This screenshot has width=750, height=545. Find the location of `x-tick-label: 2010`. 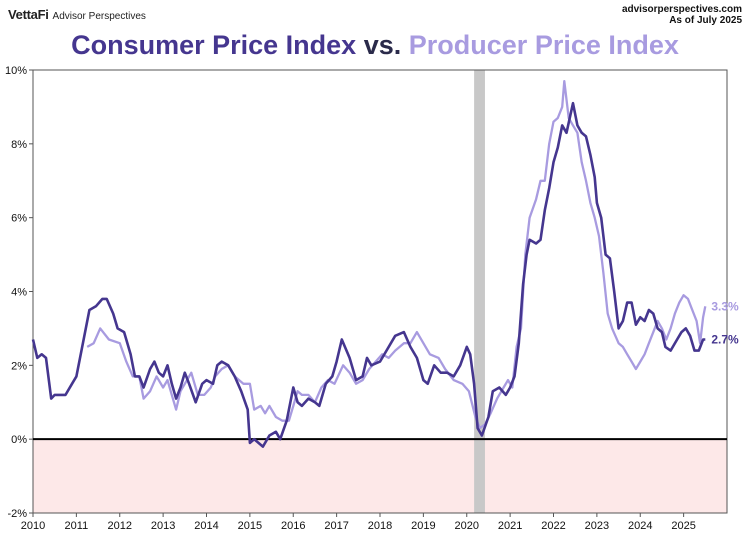

x-tick-label: 2010 is located at coordinates (33, 526).